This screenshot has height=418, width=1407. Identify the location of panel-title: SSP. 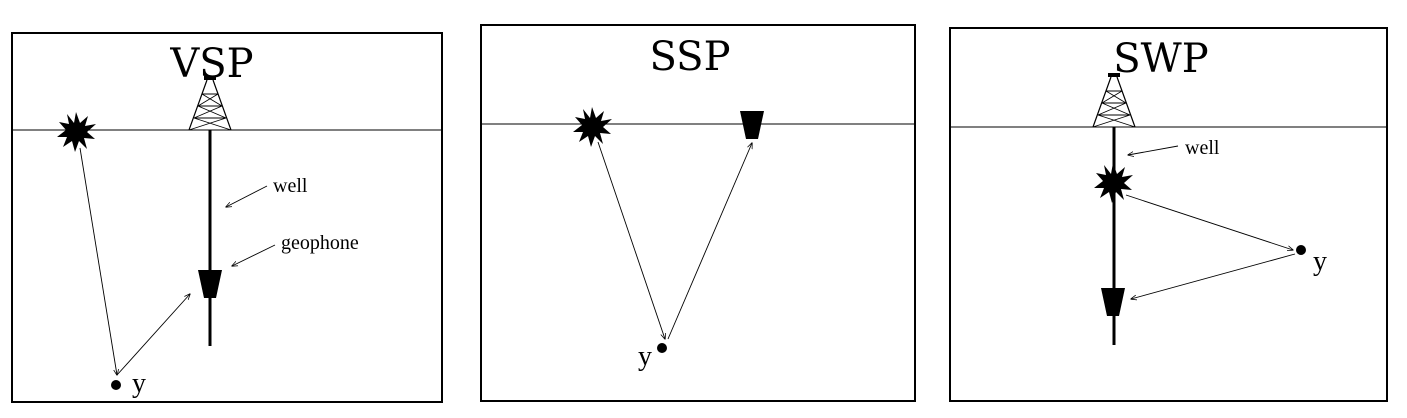
(689, 57).